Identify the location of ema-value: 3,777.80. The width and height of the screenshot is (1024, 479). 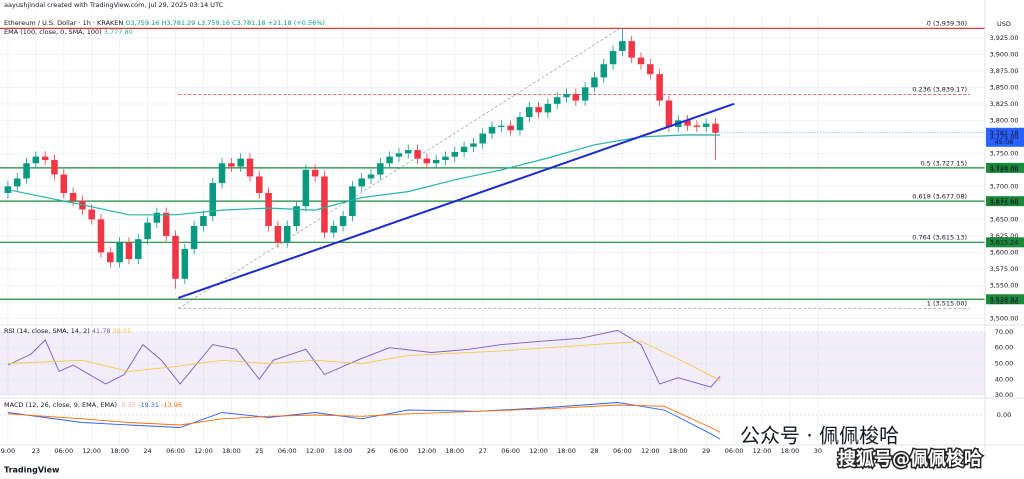
(118, 32).